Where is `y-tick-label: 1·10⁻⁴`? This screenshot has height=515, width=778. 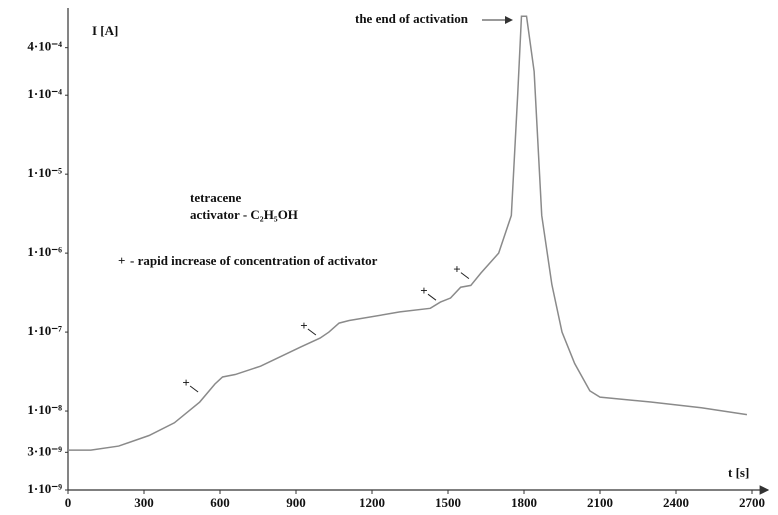
y-tick-label: 1·10⁻⁴ is located at coordinates (44, 93).